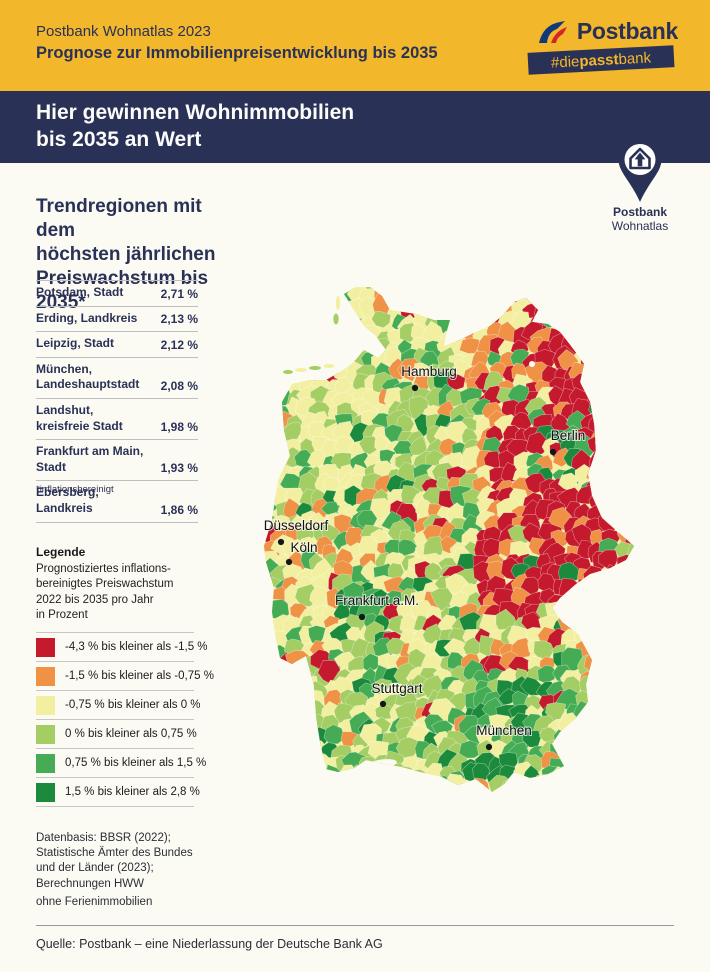 The width and height of the screenshot is (710, 972). Describe the element at coordinates (429, 371) in the screenshot. I see `city-label-hamburg: Hamburg` at that location.